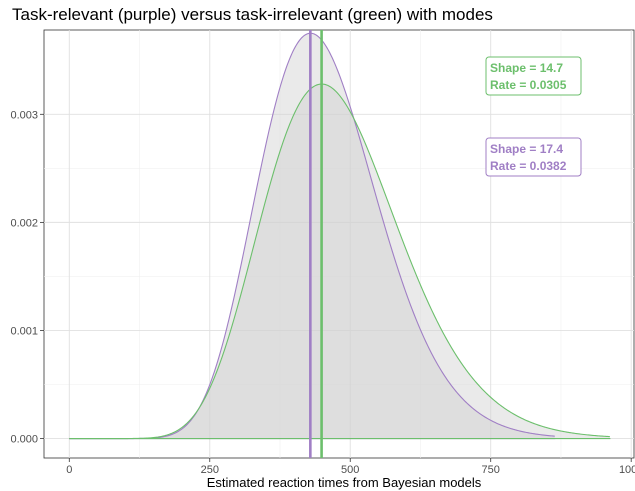 Image resolution: width=635 pixels, height=491 pixels. What do you see at coordinates (27, 277) in the screenshot?
I see `y-axis: 0.000 0.001 0.002 0.003` at bounding box center [27, 277].